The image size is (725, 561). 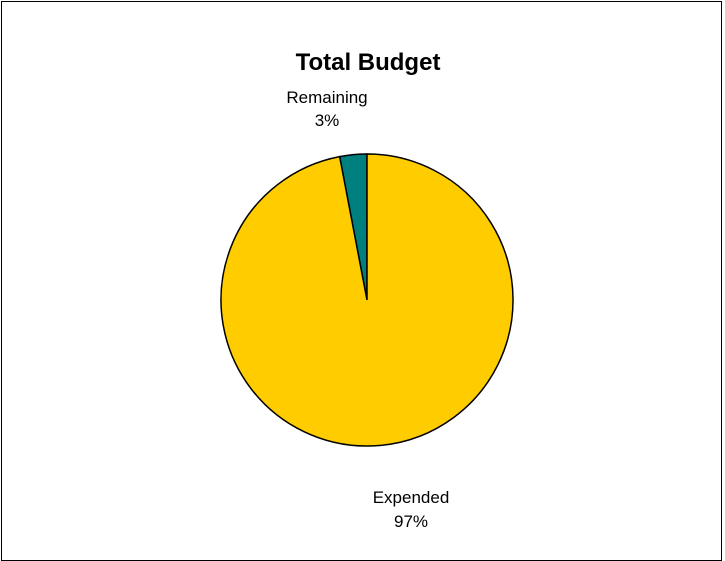 What do you see at coordinates (368, 62) in the screenshot?
I see `chart-title: Total Budget` at bounding box center [368, 62].